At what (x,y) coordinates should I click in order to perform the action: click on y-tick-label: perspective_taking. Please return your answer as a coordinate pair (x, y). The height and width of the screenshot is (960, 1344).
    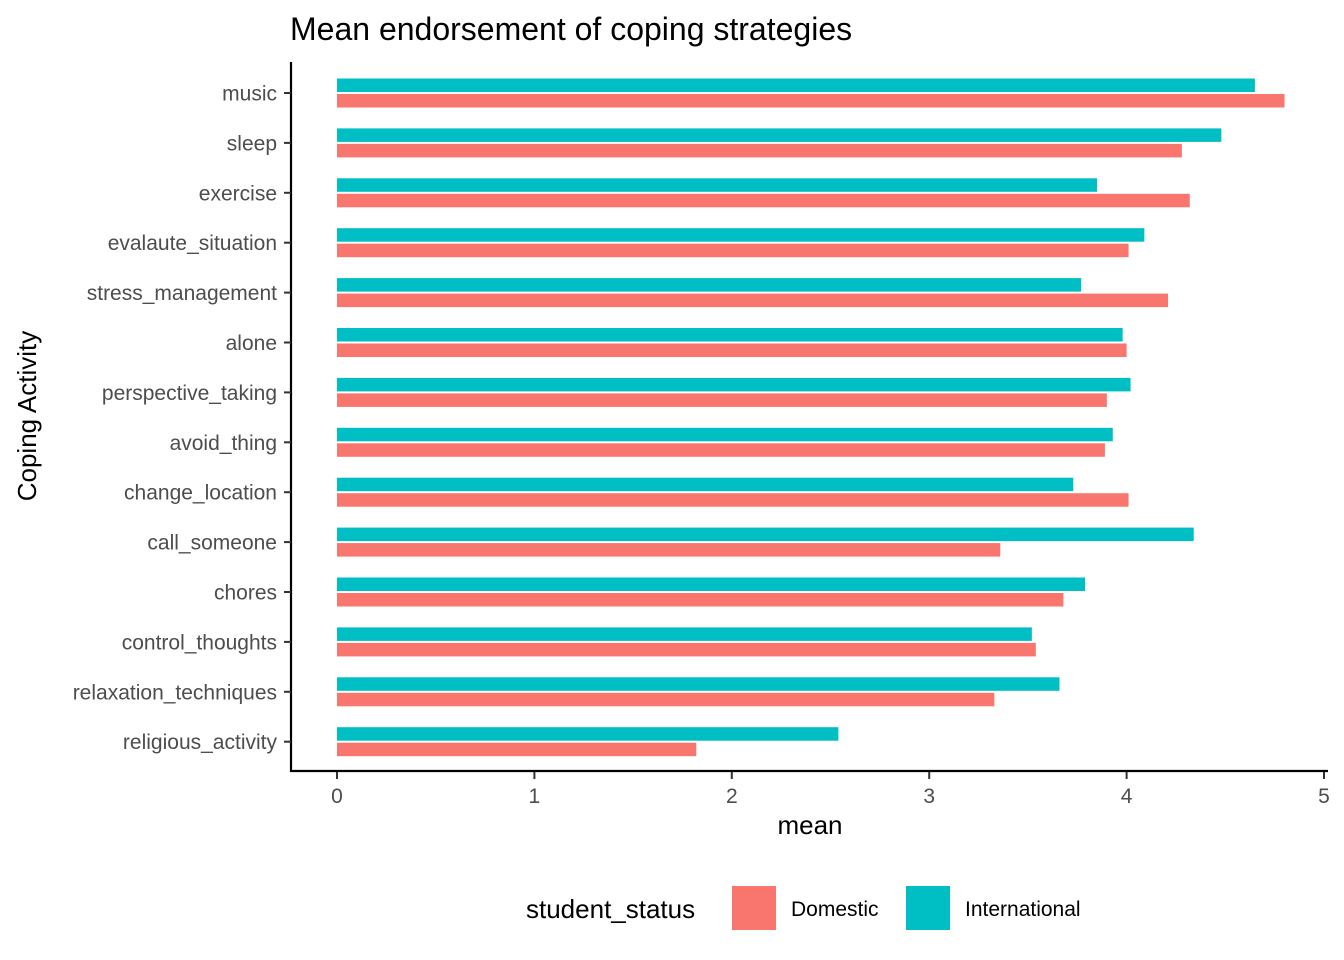
    Looking at the image, I should click on (189, 393).